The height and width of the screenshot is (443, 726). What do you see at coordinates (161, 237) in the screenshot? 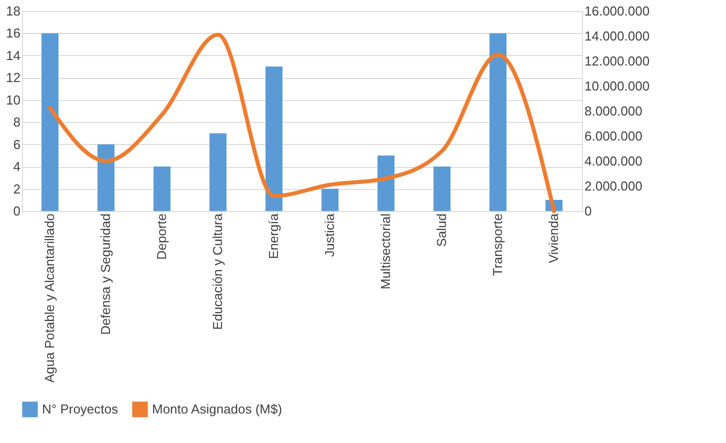
I see `x-tick-label: Deporte` at bounding box center [161, 237].